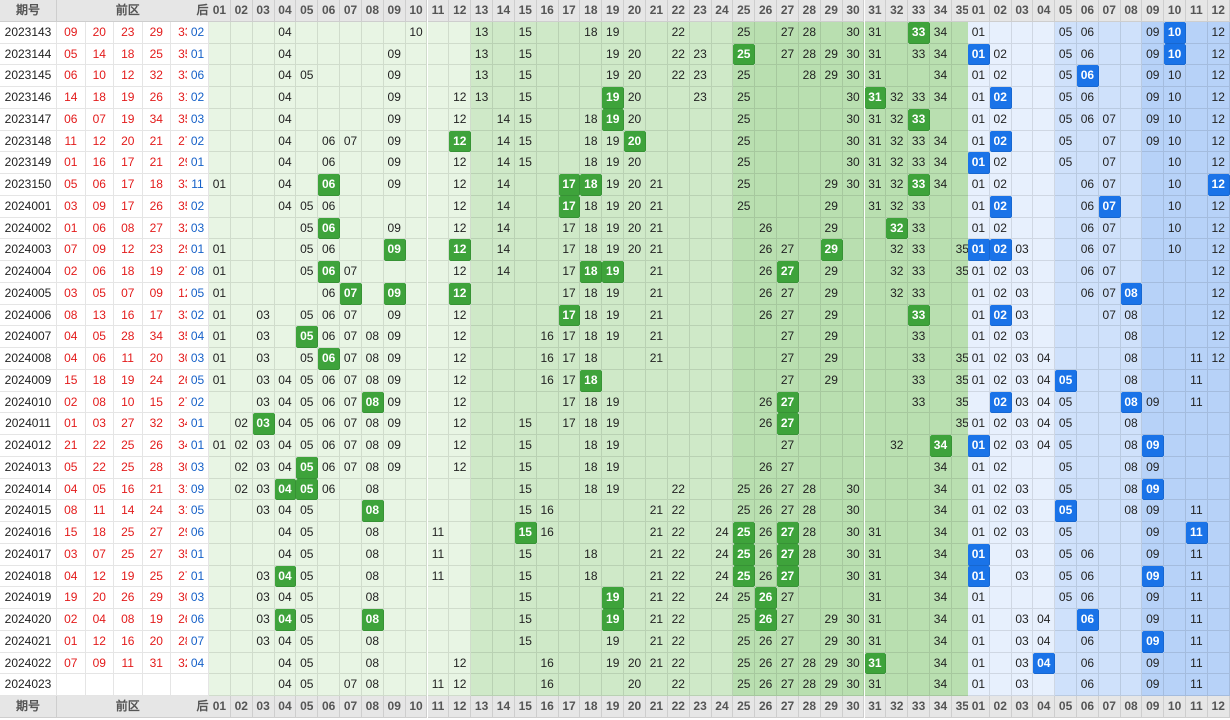 This screenshot has height=720, width=1230. Describe the element at coordinates (198, 402) in the screenshot. I see `back-draw-number: 02` at that location.